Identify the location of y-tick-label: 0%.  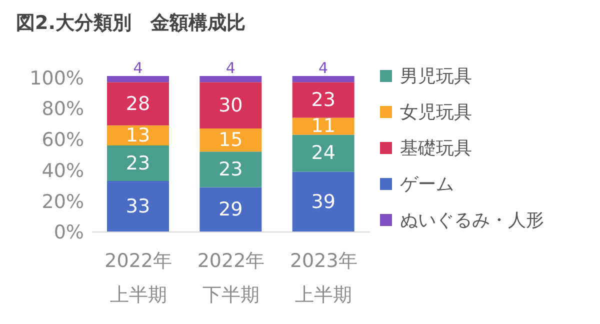
(69, 233).